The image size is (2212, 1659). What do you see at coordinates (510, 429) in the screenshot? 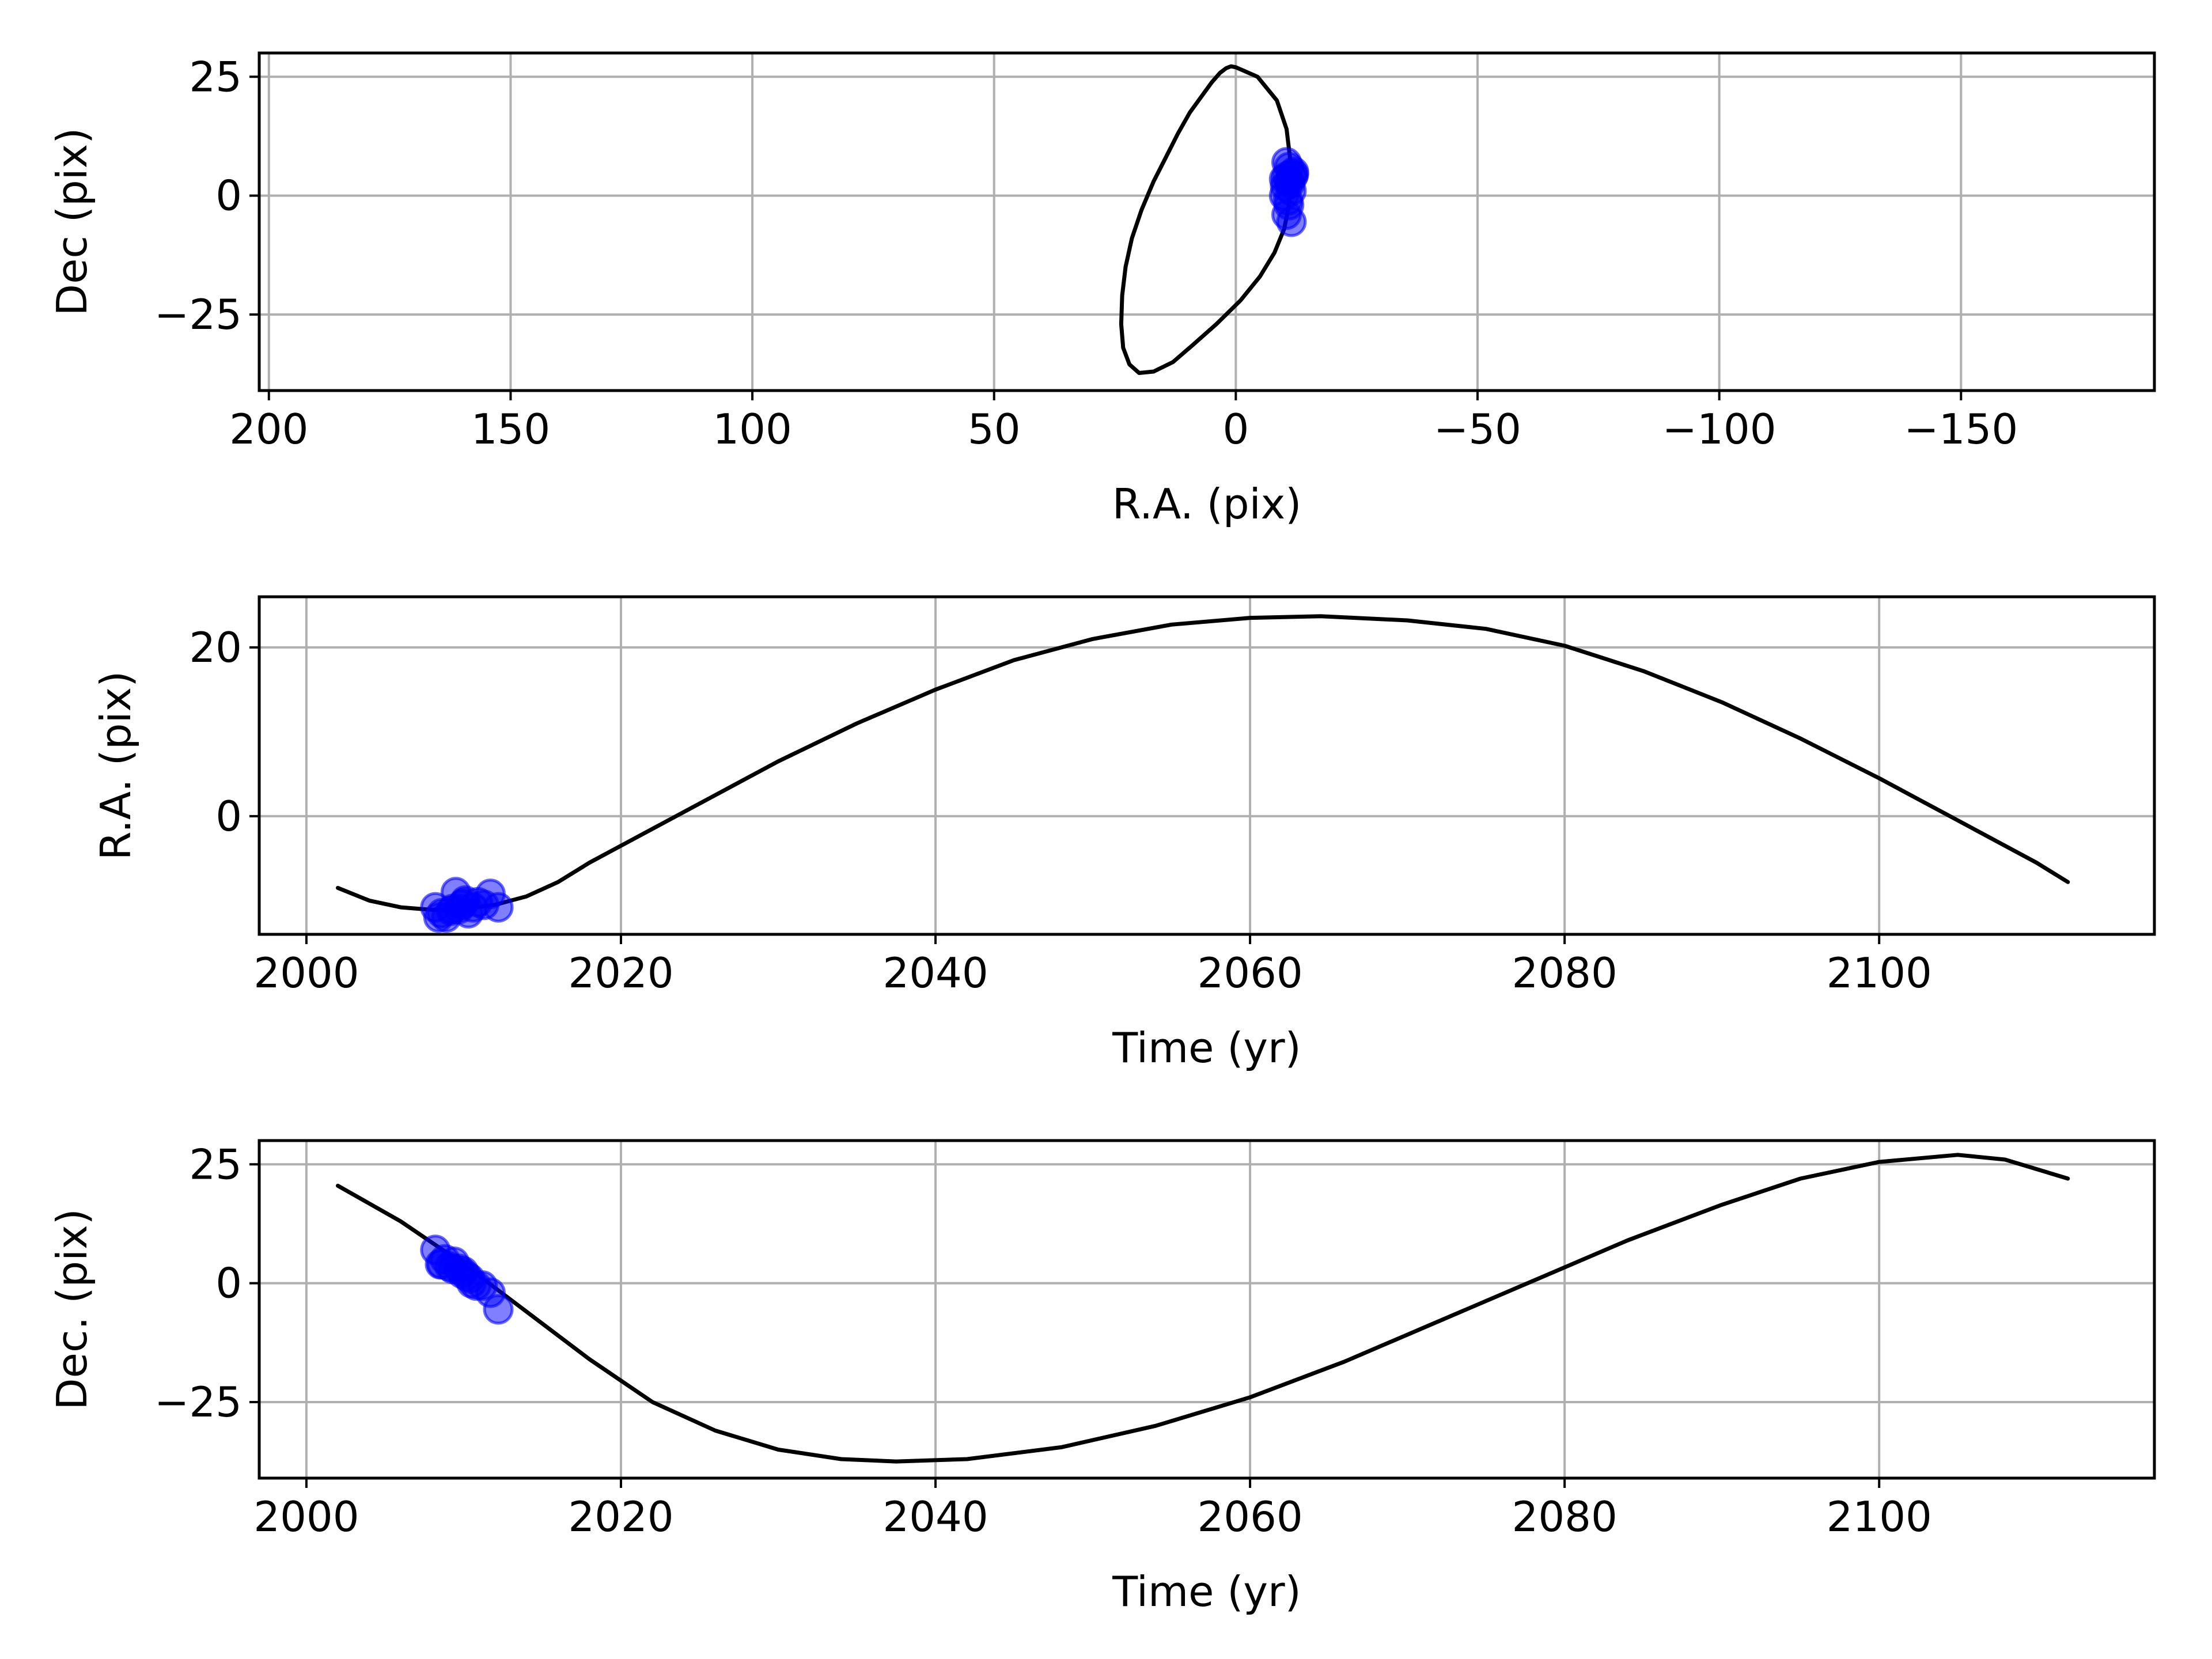
I see `x-tick-label: 150` at bounding box center [510, 429].